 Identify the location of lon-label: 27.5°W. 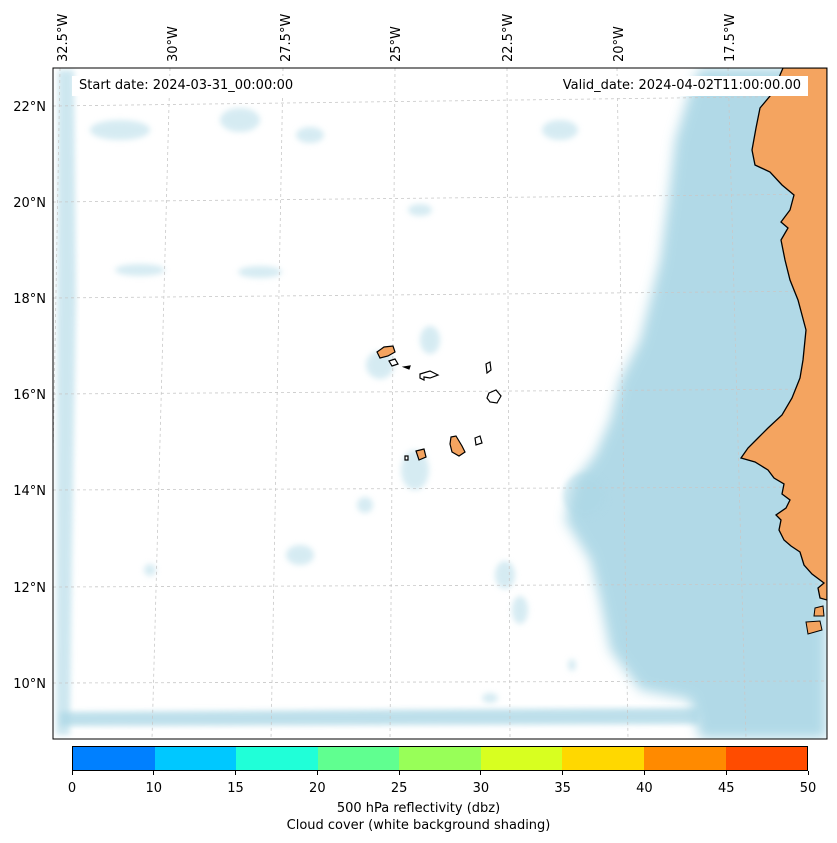
(286, 38).